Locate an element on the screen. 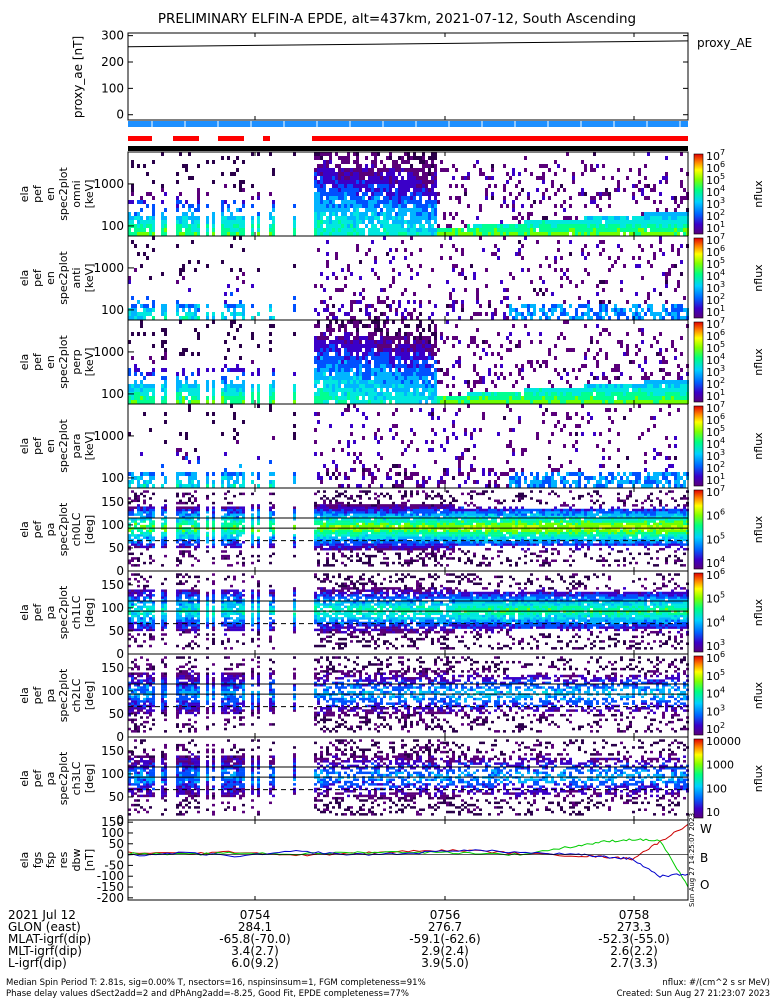 Image resolution: width=775 pixels, height=1000 pixels. colorbar-tick-exp: 1 is located at coordinates (722, 392).